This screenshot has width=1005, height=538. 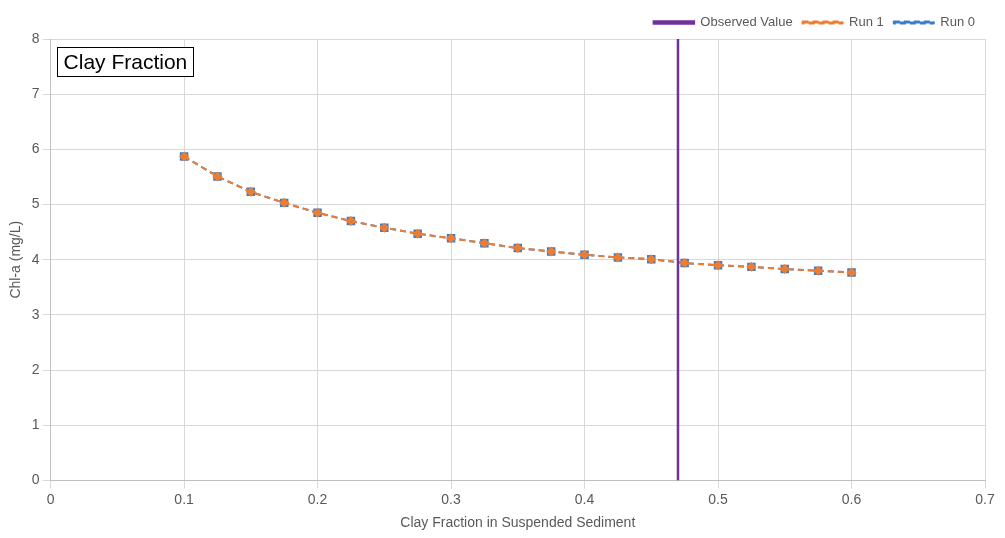 I want to click on x-axis-title: Clay Fraction in Suspended Sediment, so click(x=518, y=522).